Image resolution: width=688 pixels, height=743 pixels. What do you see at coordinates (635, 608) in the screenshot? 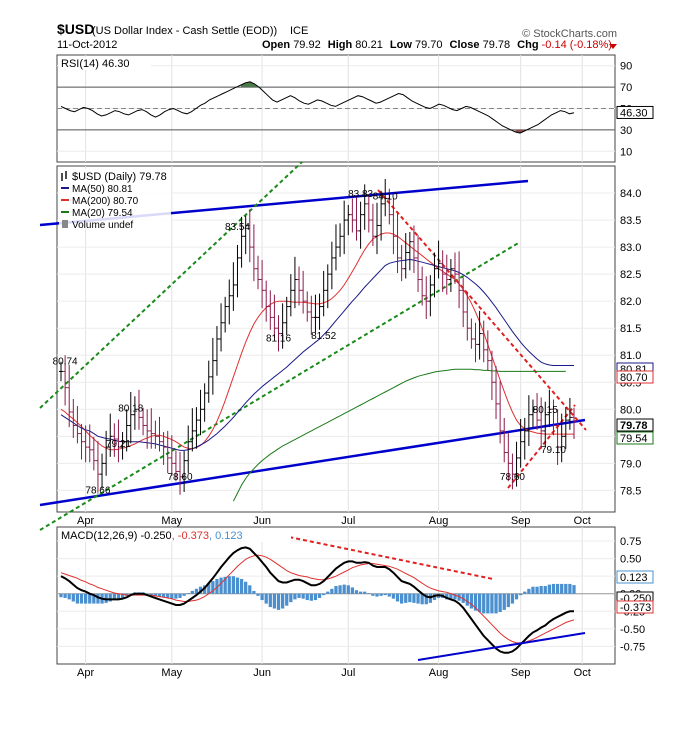
I see `macd-right-label-2: -0.373` at bounding box center [635, 608].